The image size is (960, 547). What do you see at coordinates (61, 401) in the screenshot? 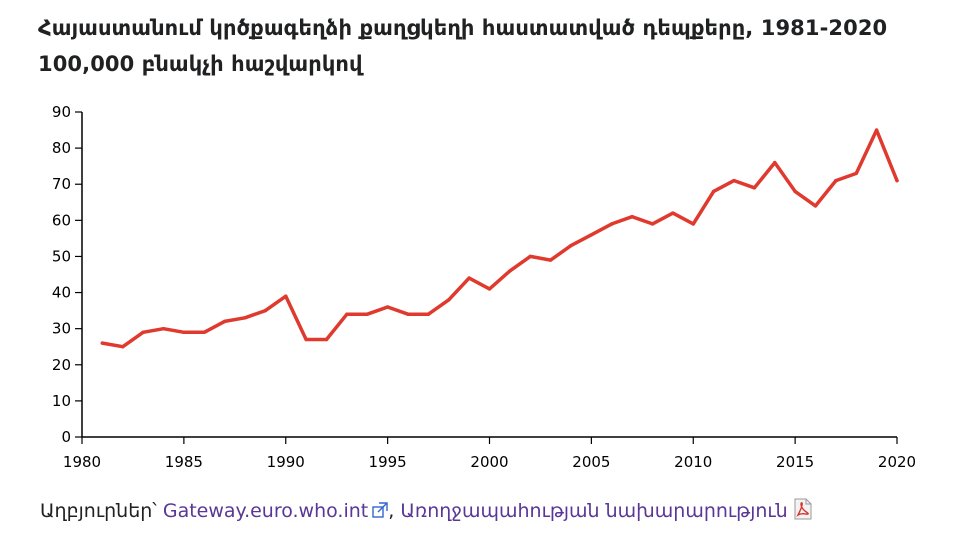
I see `y-tick-label: 10` at bounding box center [61, 401].